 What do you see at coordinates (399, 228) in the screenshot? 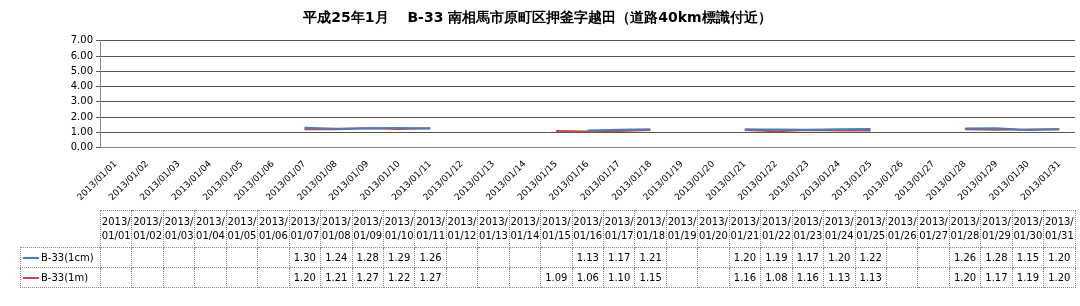
I see `category-label: 2013/01/10` at bounding box center [399, 228].